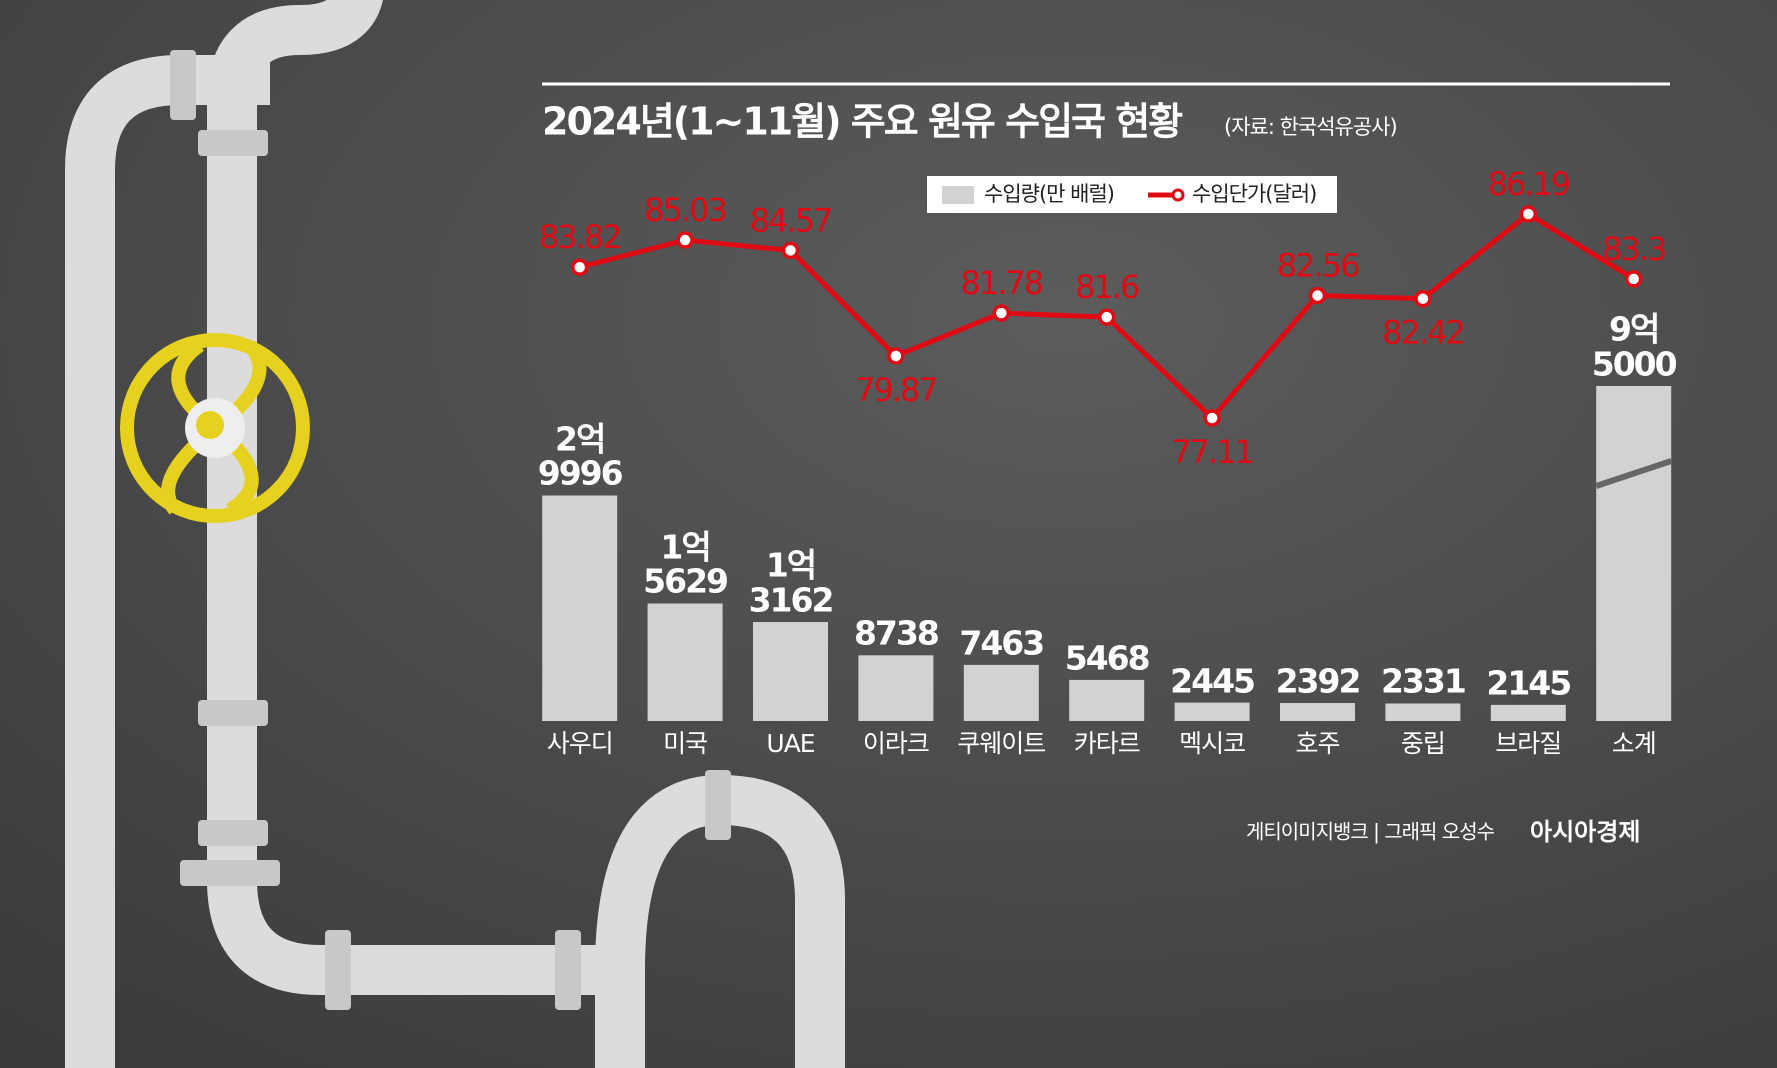 This screenshot has width=1777, height=1068. I want to click on x-tick-label: UAE, so click(790, 743).